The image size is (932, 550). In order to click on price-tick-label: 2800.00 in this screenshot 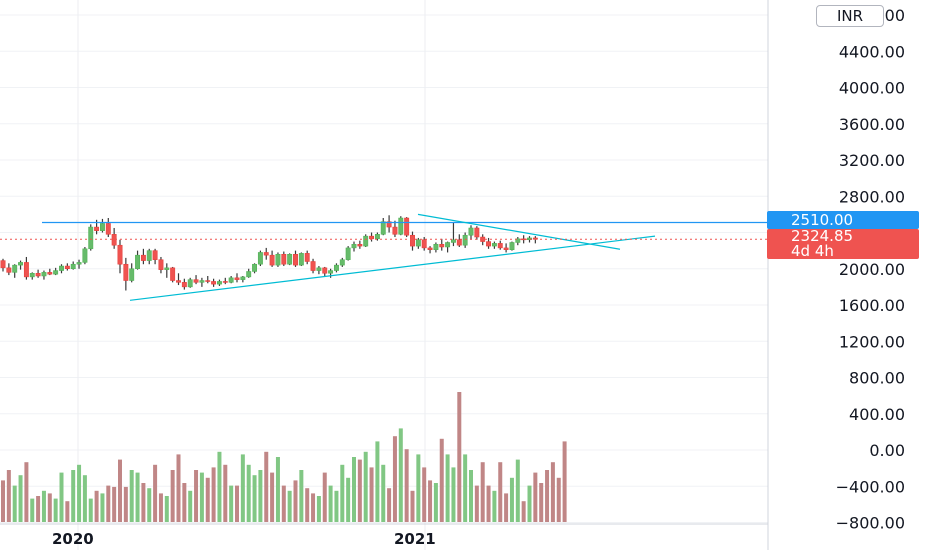, I will do `click(872, 196)`.